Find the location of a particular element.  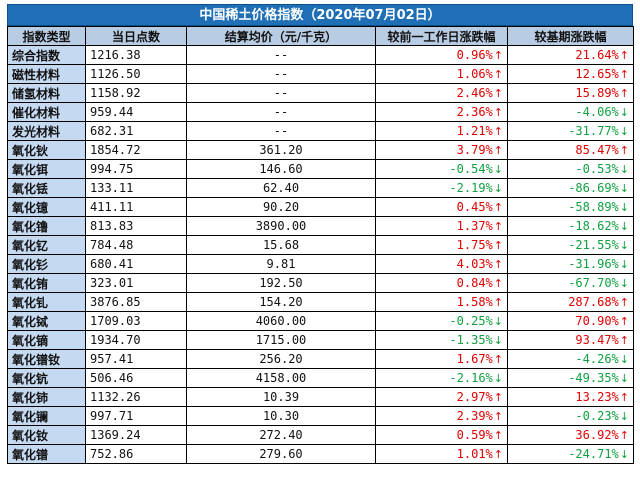

points-value: 957.41 is located at coordinates (112, 359).